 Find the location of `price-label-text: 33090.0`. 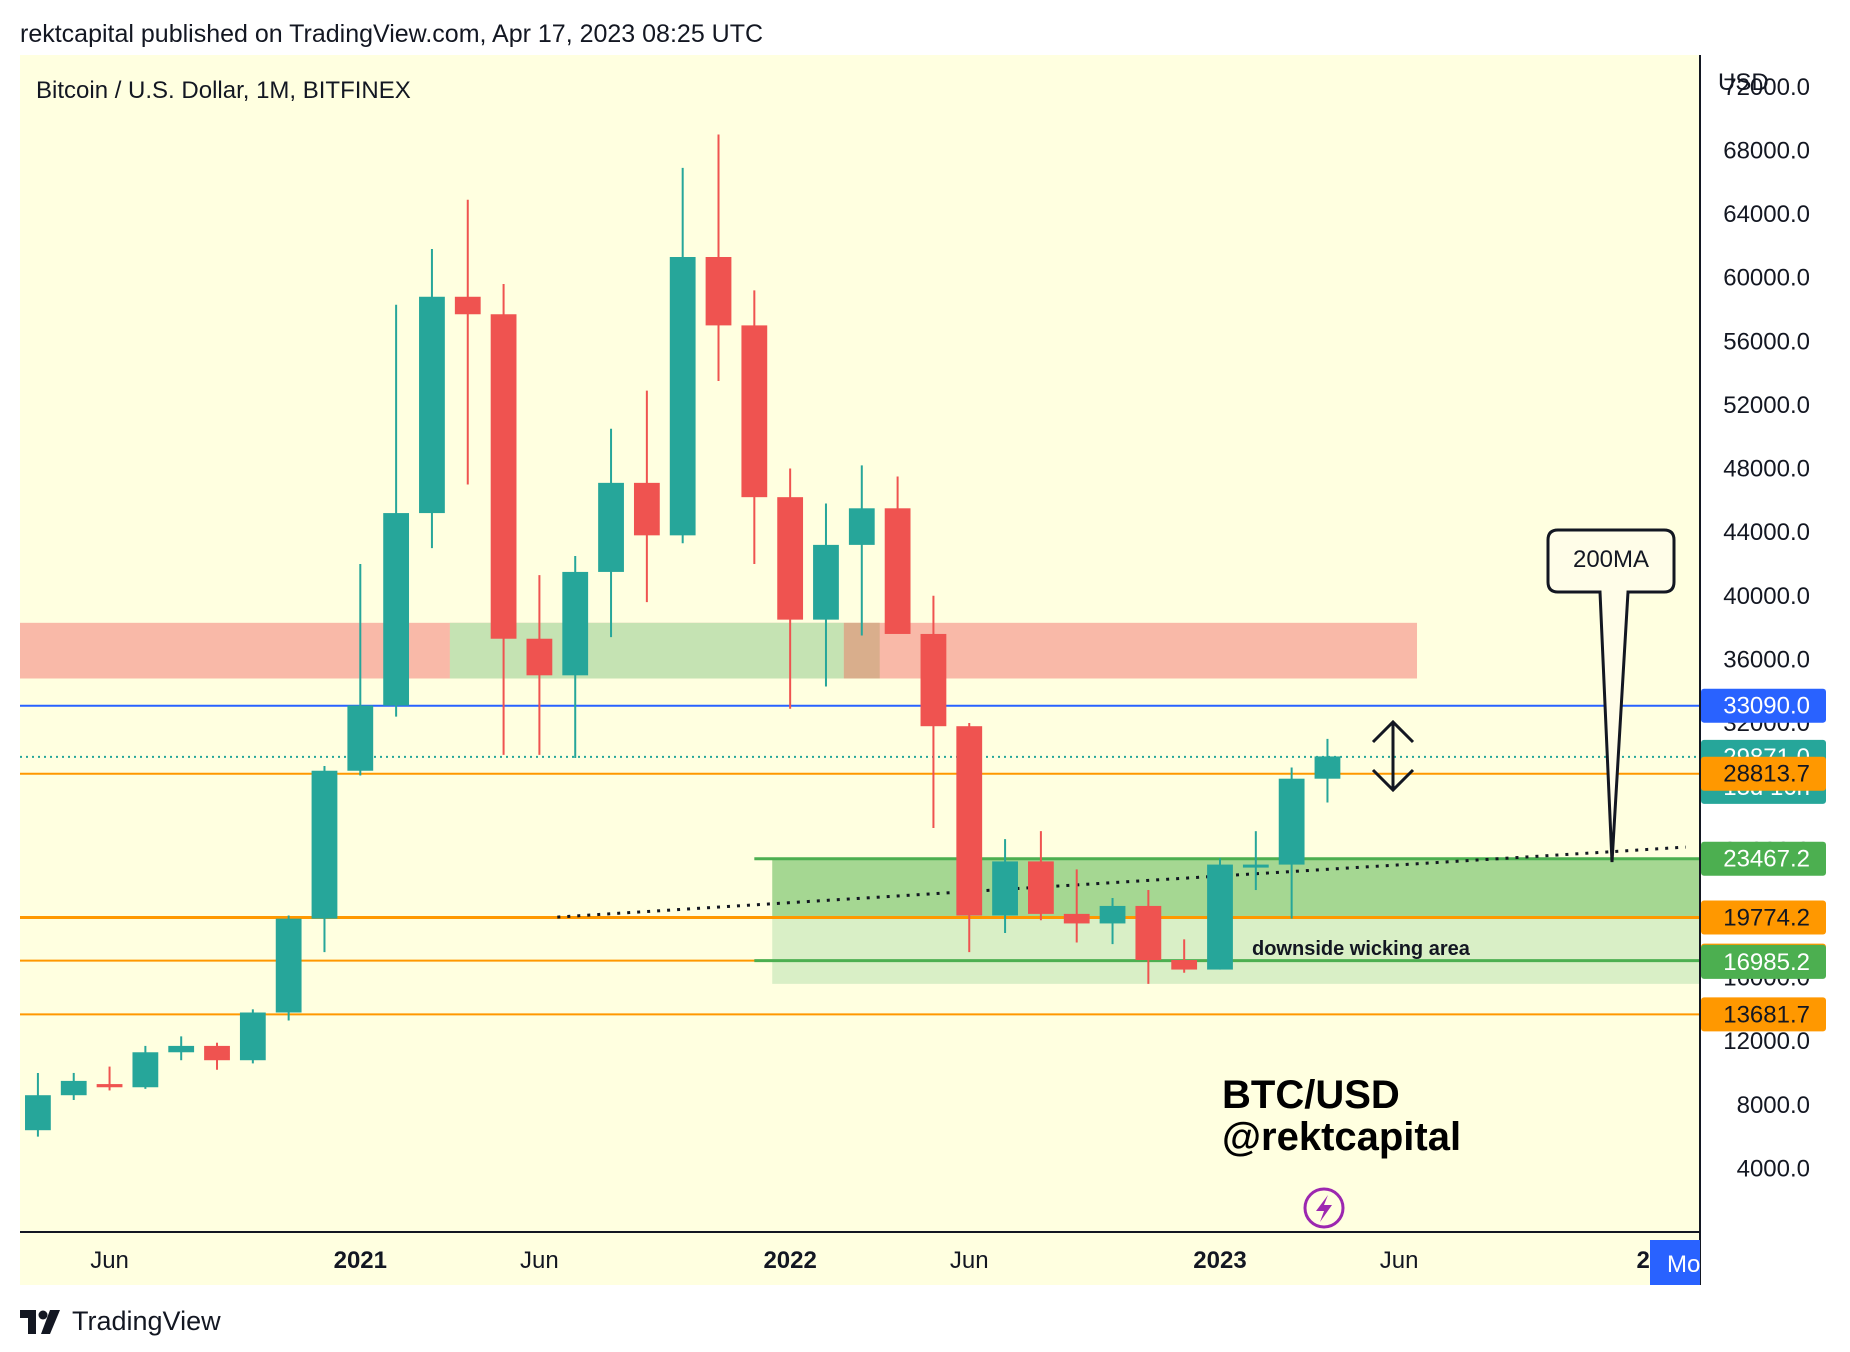

price-label-text: 33090.0 is located at coordinates (1766, 706).